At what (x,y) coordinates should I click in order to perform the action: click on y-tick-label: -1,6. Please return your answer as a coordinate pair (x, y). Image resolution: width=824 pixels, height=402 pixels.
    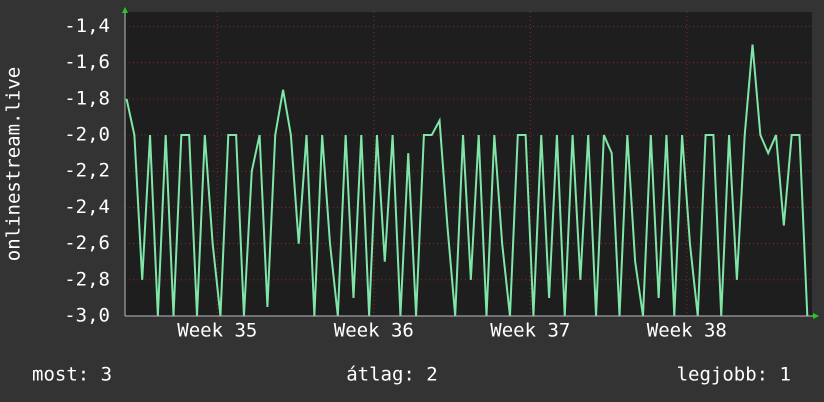
    Looking at the image, I should click on (87, 62).